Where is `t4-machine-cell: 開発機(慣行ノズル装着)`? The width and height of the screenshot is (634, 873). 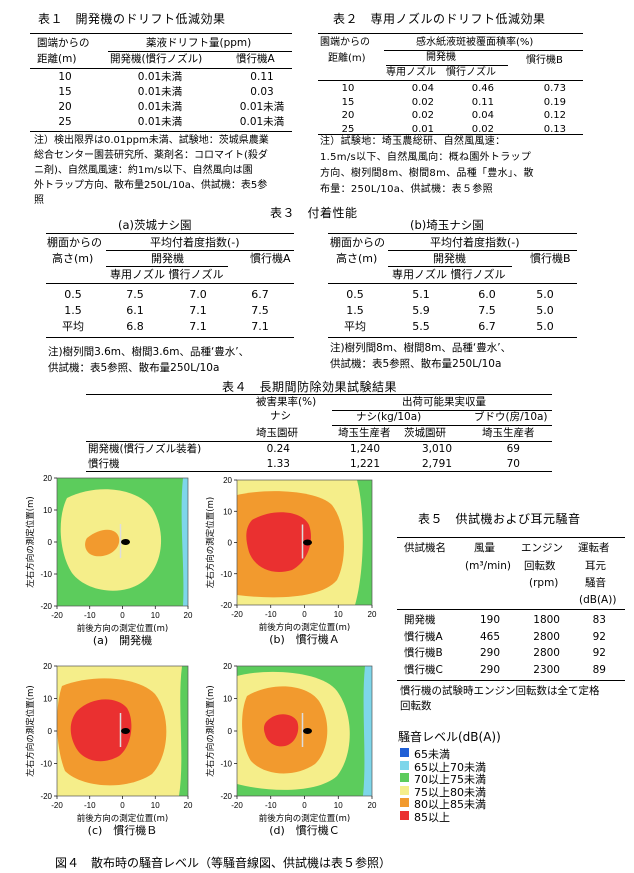 t4-machine-cell: 開発機(慣行ノズル装着) is located at coordinates (145, 449).